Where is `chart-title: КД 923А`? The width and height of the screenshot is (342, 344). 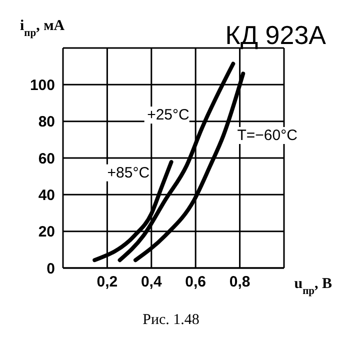 chart-title: КД 923А is located at coordinates (276, 35).